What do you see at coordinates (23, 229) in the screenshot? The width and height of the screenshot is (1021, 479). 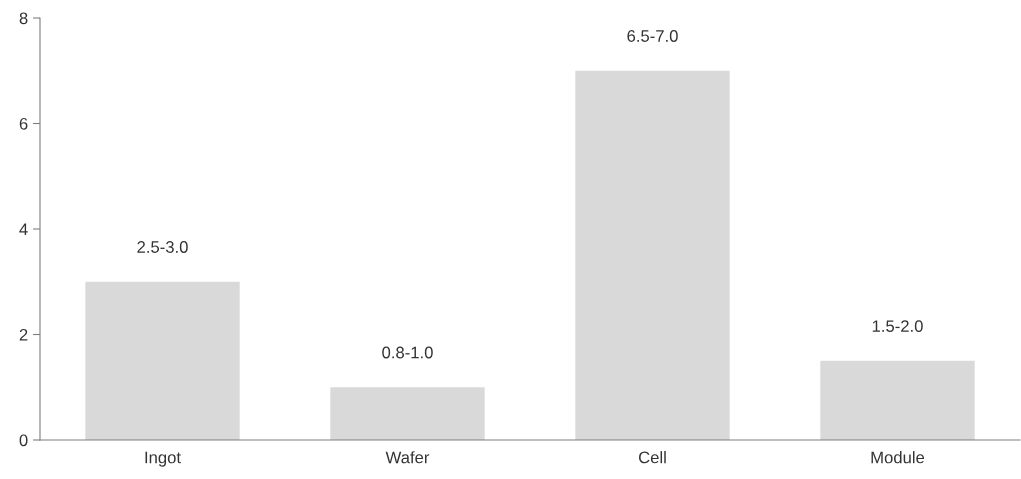 I see `y-tick-label: 4` at bounding box center [23, 229].